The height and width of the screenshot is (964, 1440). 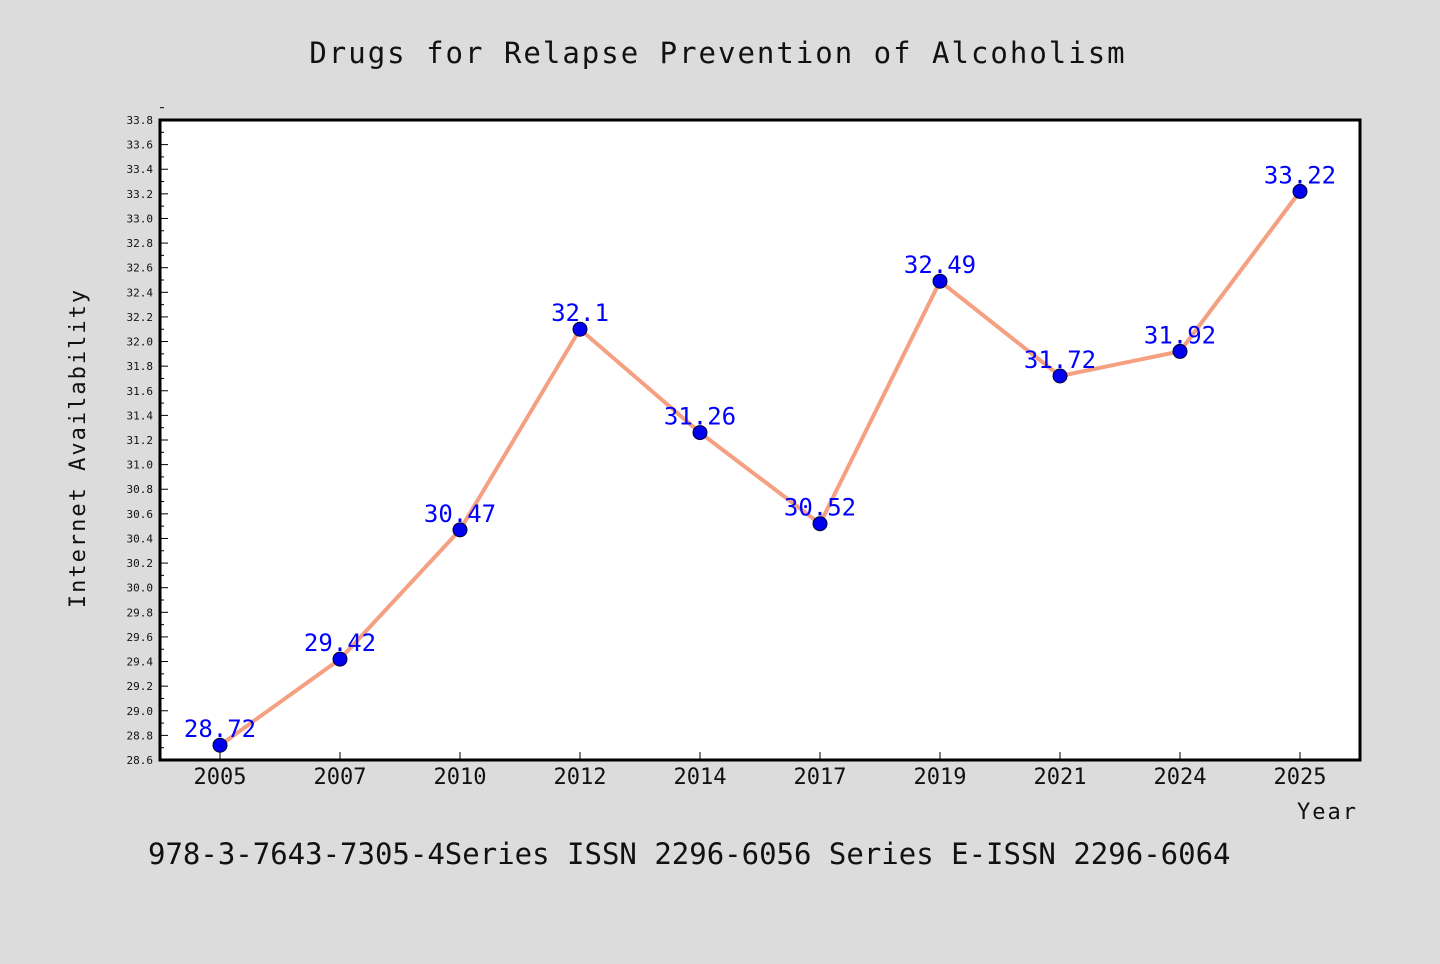 I want to click on y-tick-label: 29.4, so click(x=140, y=662).